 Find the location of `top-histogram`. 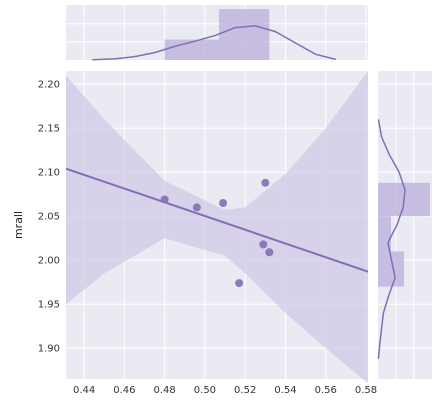

top-histogram is located at coordinates (217, 34).